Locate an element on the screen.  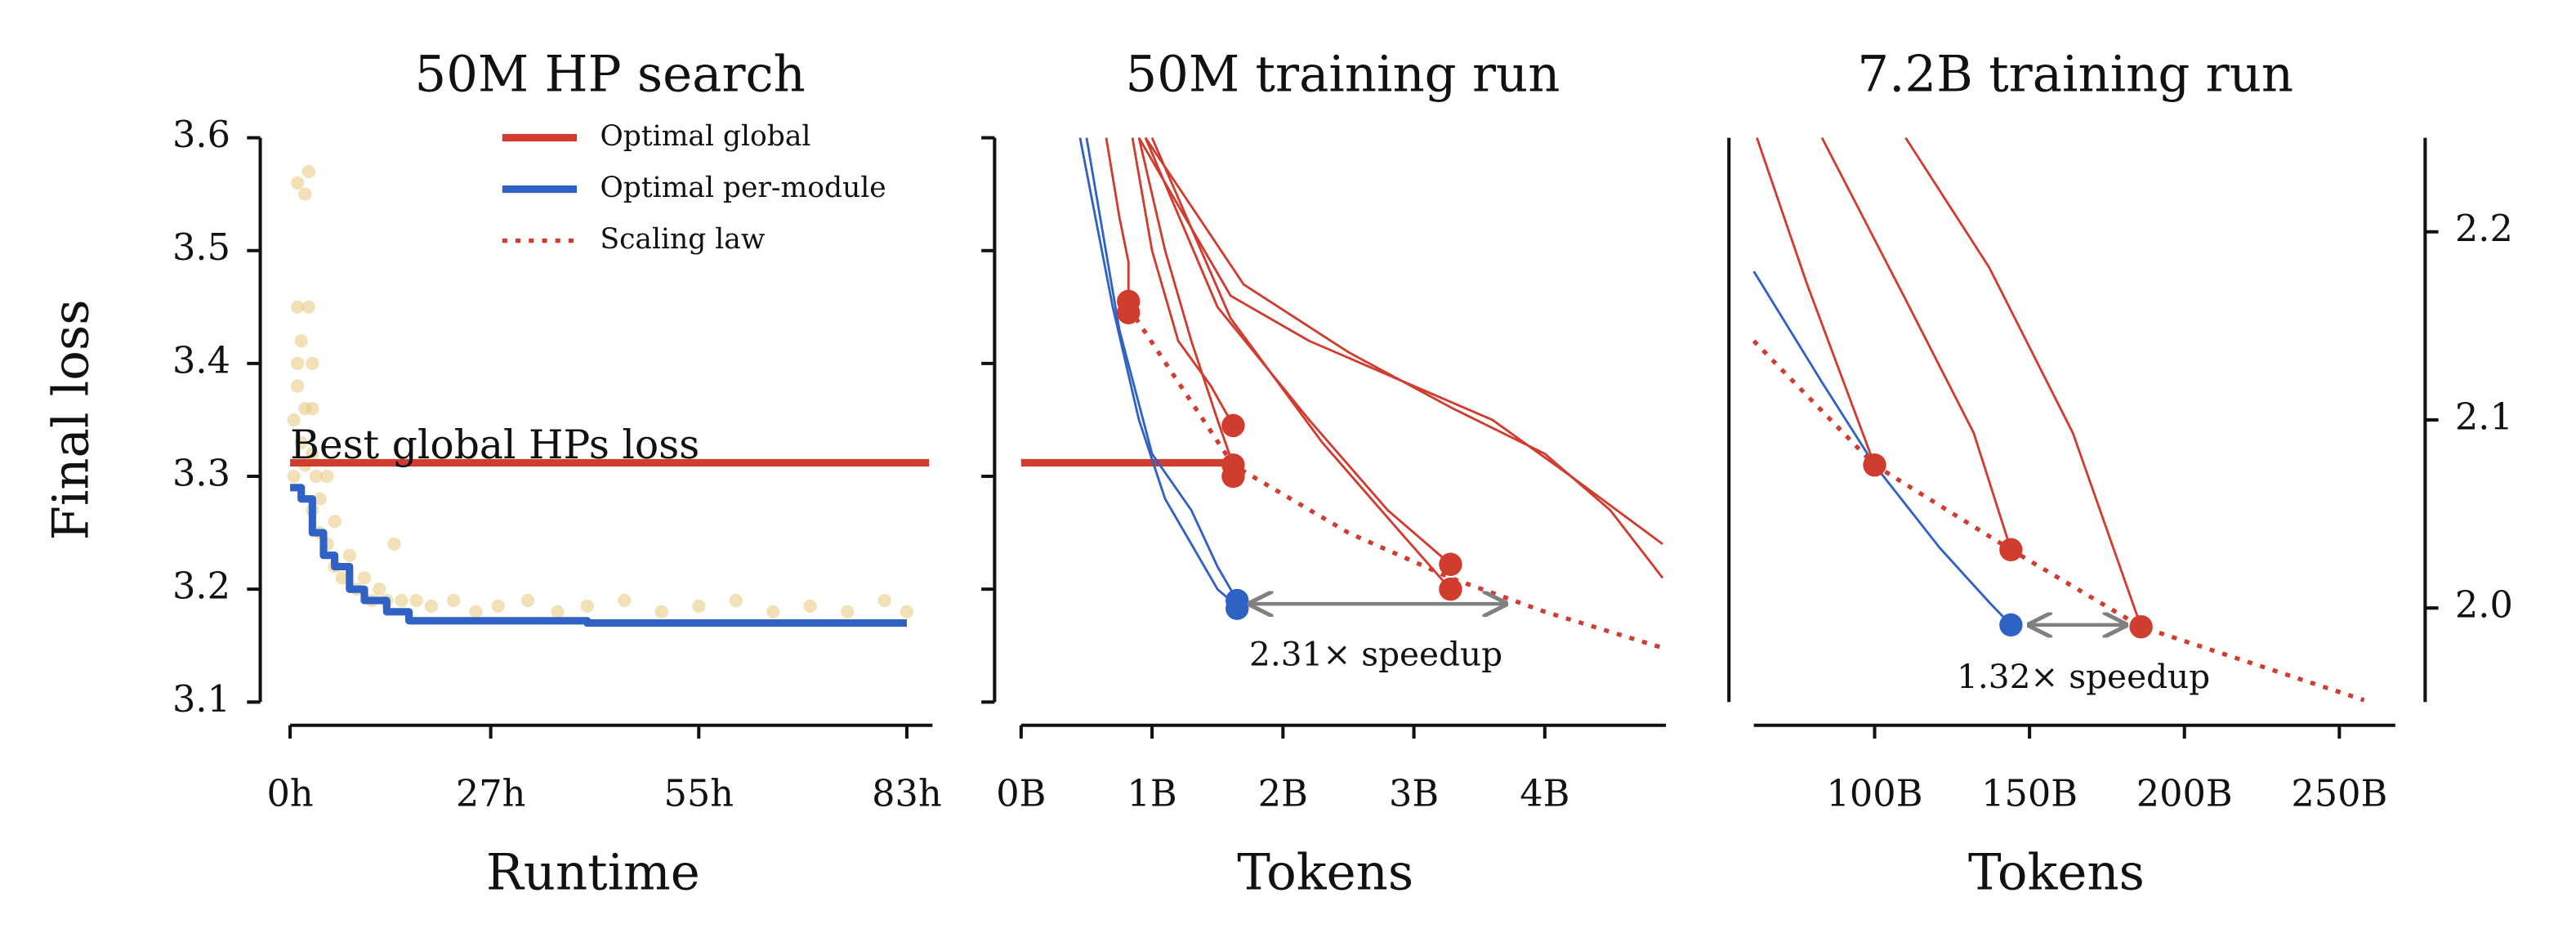
x-tick-label: 3B is located at coordinates (1414, 794).